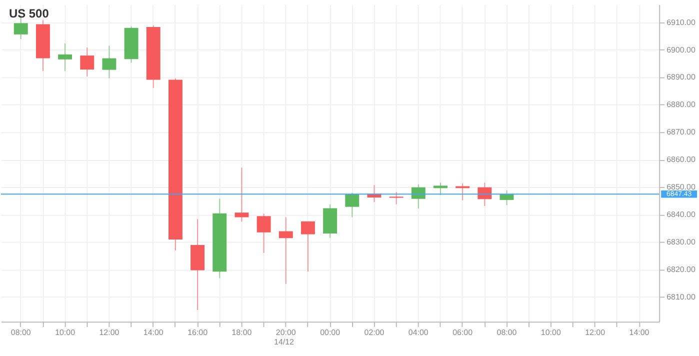 Image resolution: width=699 pixels, height=356 pixels. I want to click on y-tick-label: 6910.00, so click(681, 22).